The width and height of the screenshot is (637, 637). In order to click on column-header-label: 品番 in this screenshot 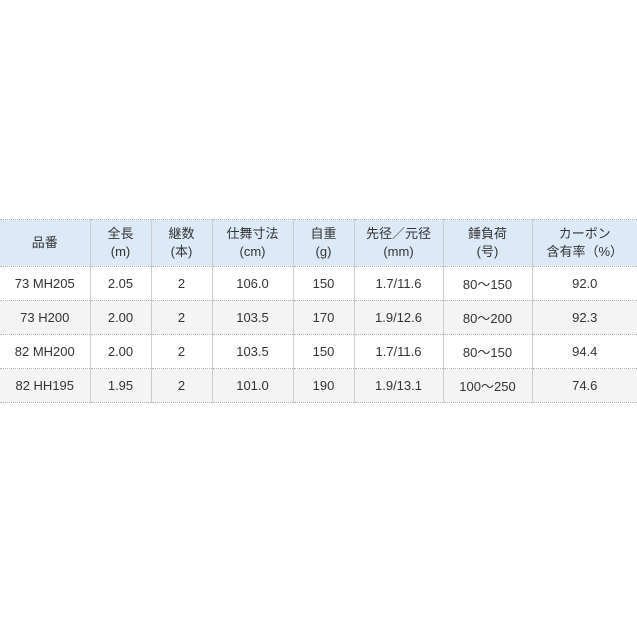, I will do `click(44, 242)`.